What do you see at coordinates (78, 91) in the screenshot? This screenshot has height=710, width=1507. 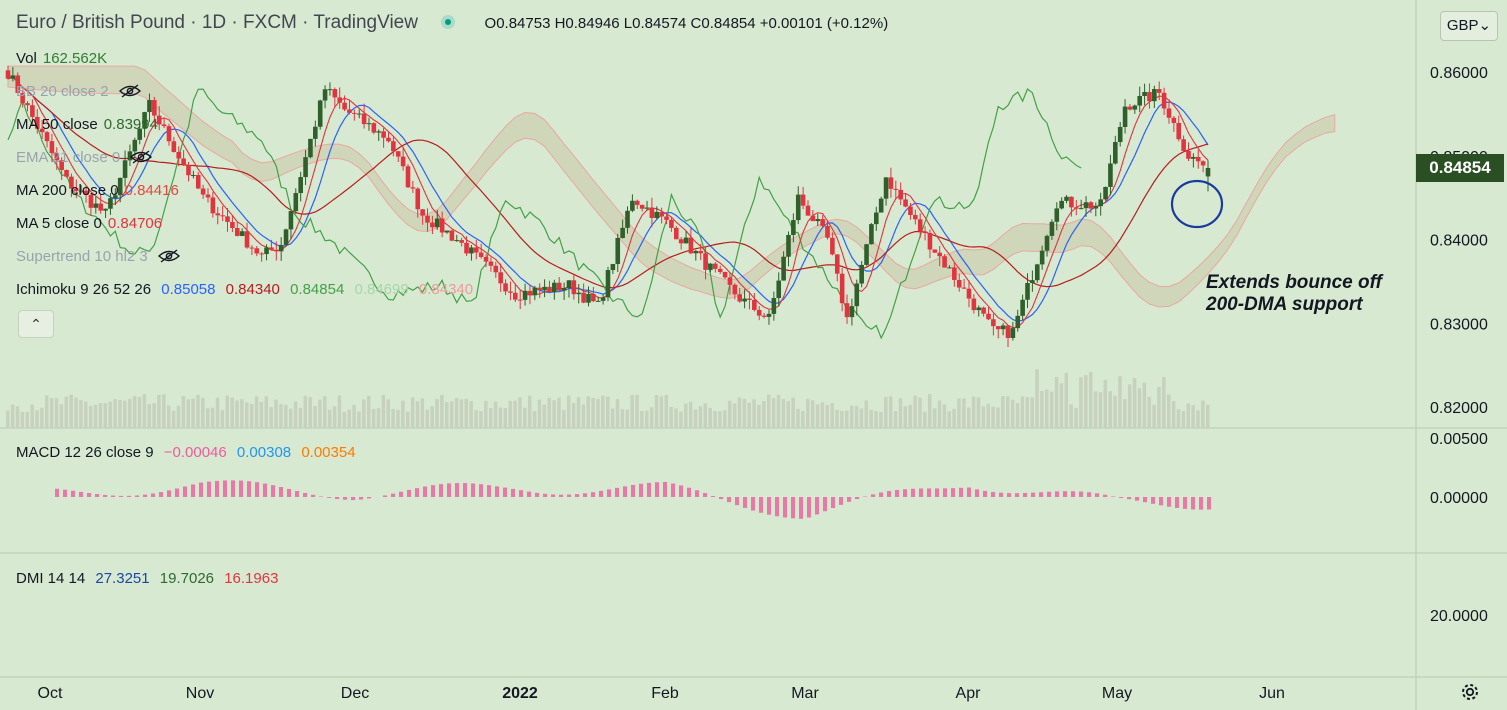 I see `legend-bb: BB 20 close 2` at bounding box center [78, 91].